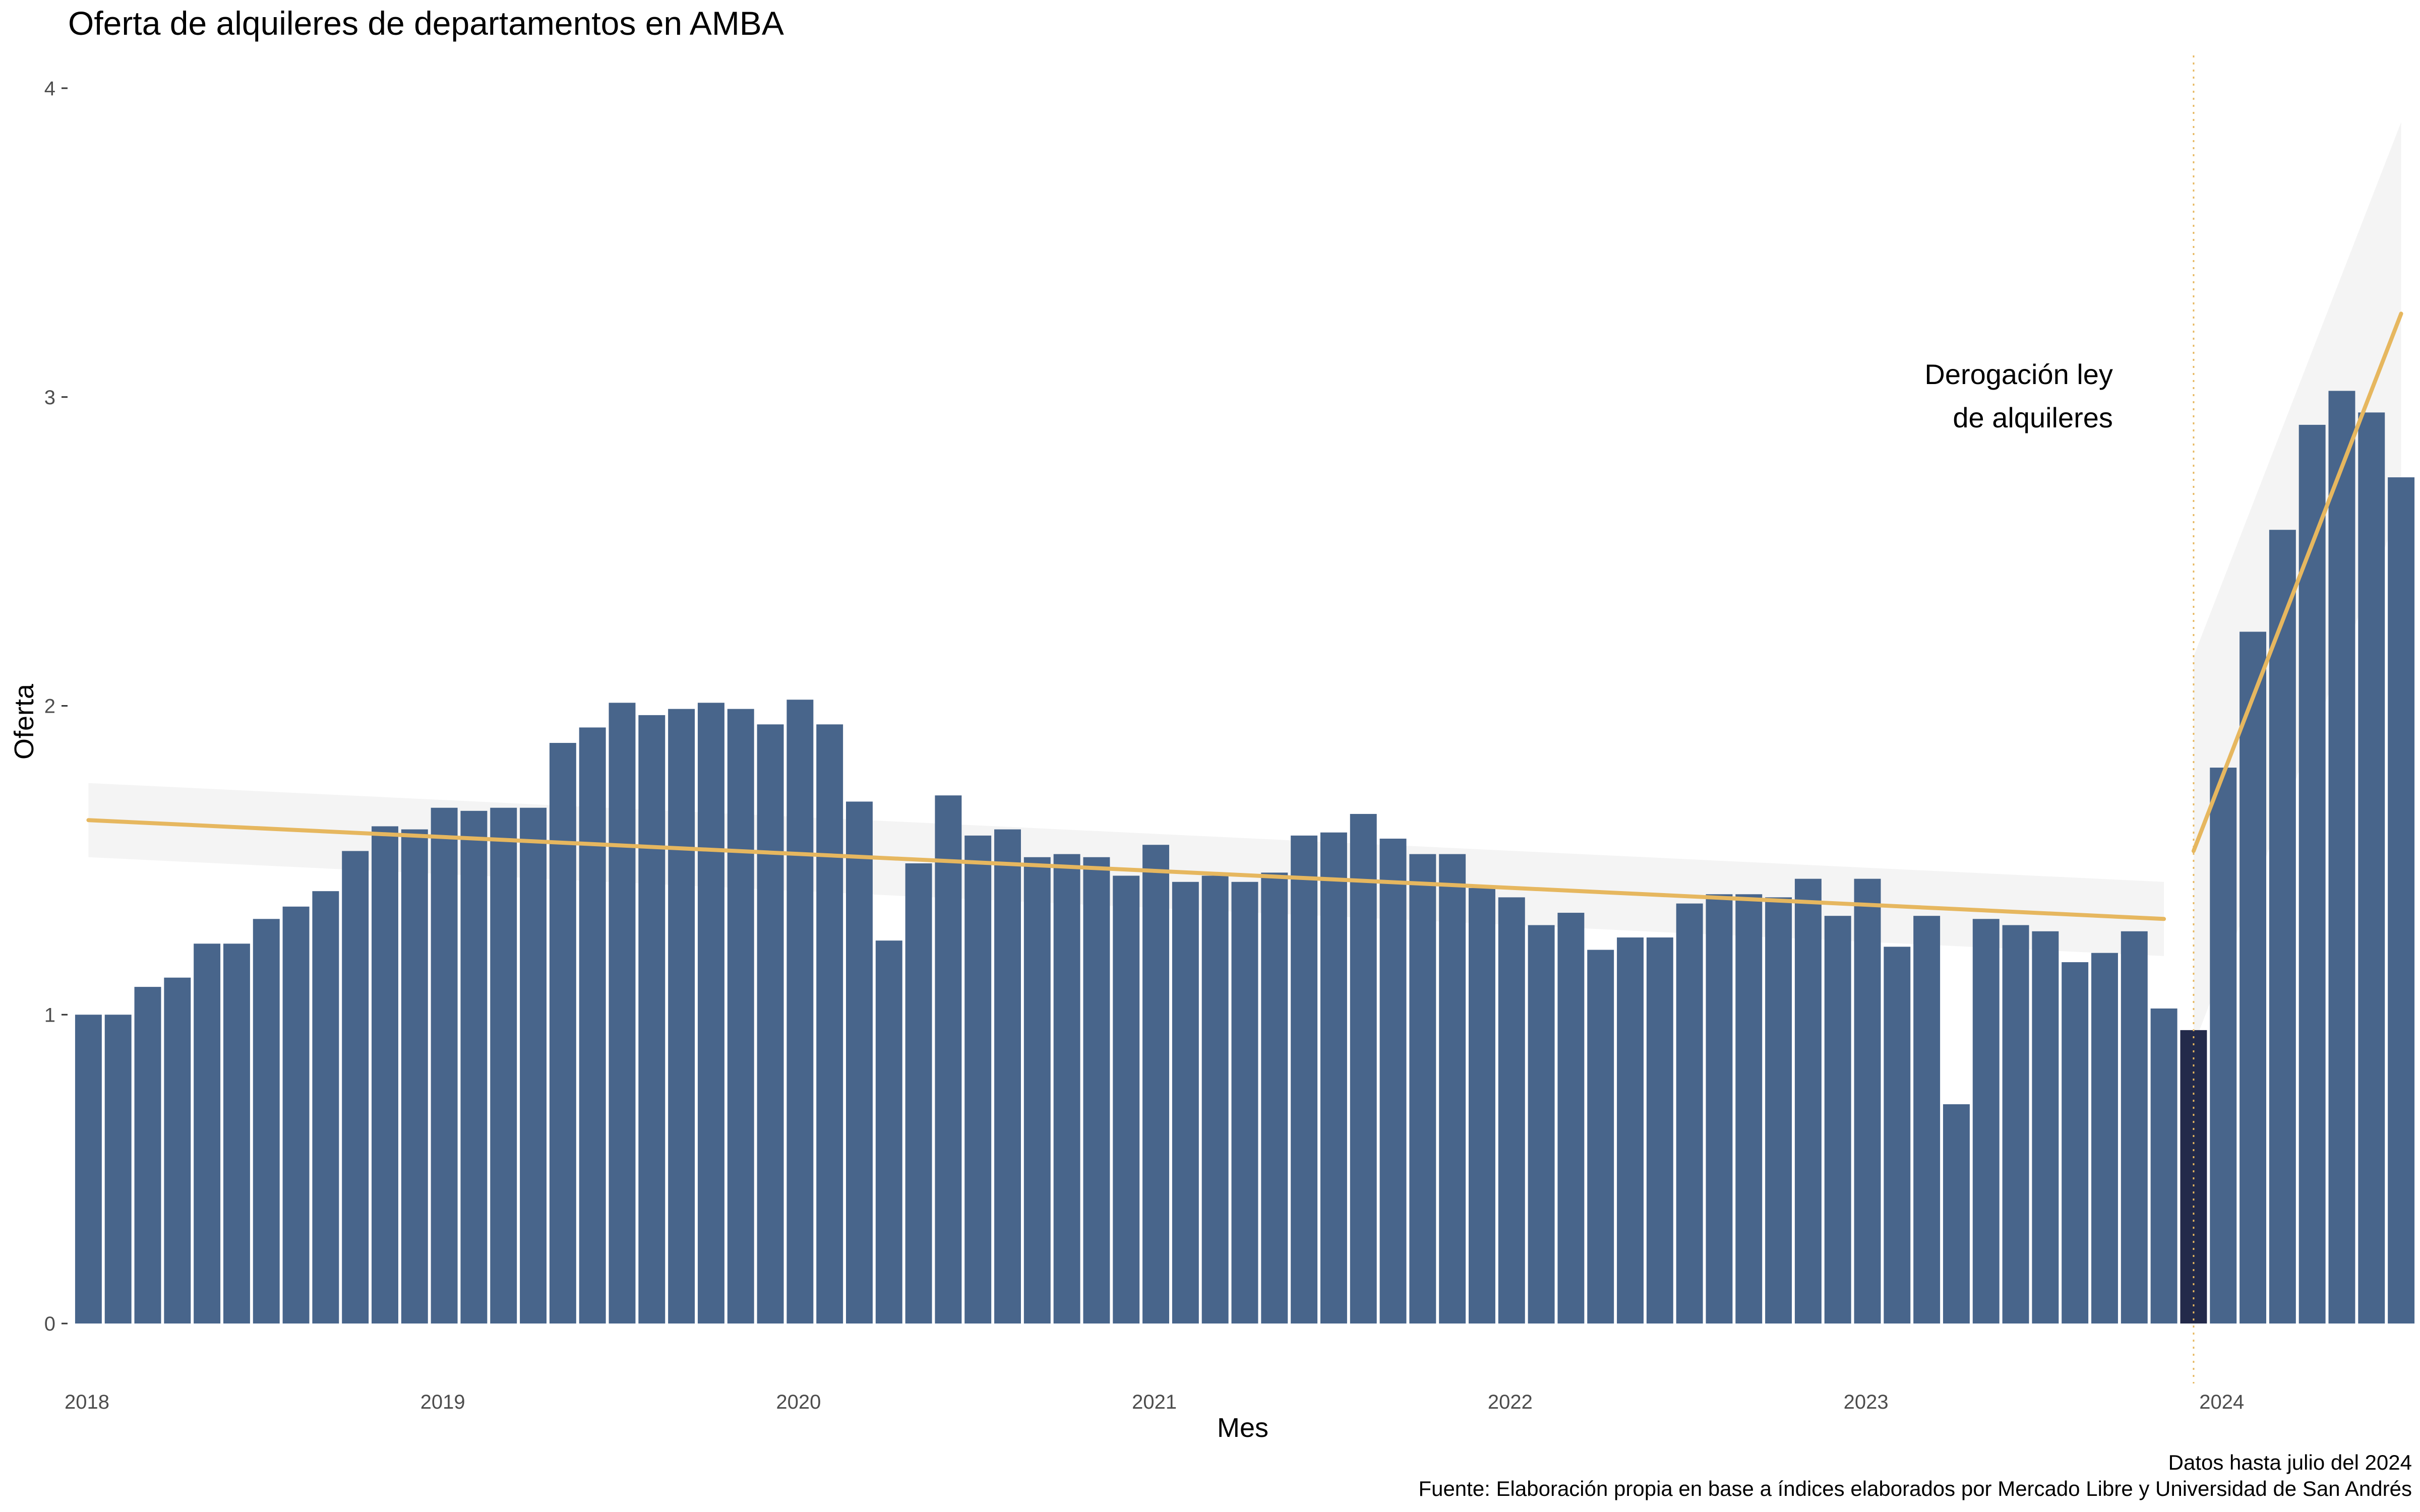  I want to click on x-tick-label-2019: 2019, so click(442, 1402).